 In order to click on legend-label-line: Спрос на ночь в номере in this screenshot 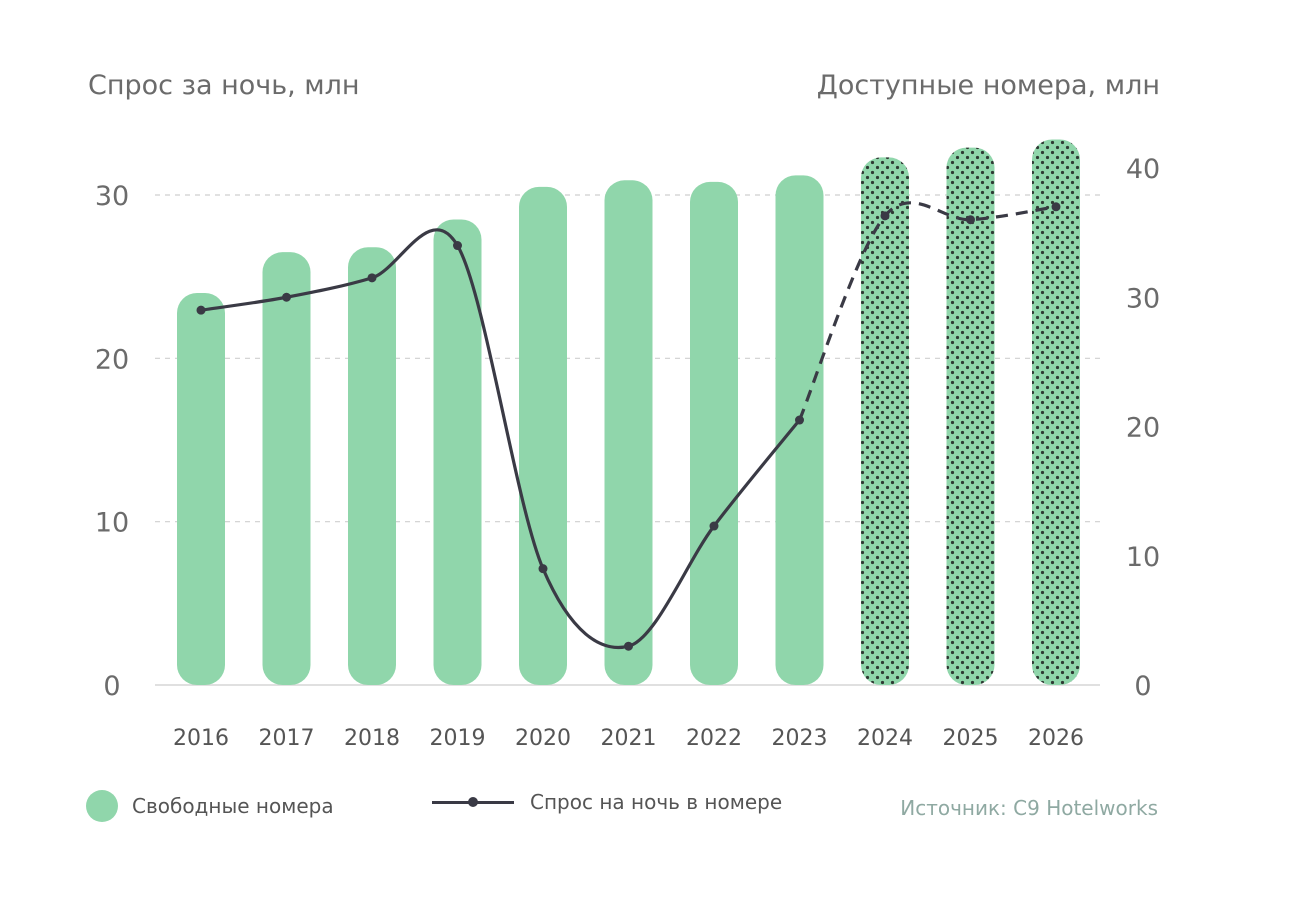, I will do `click(656, 802)`.